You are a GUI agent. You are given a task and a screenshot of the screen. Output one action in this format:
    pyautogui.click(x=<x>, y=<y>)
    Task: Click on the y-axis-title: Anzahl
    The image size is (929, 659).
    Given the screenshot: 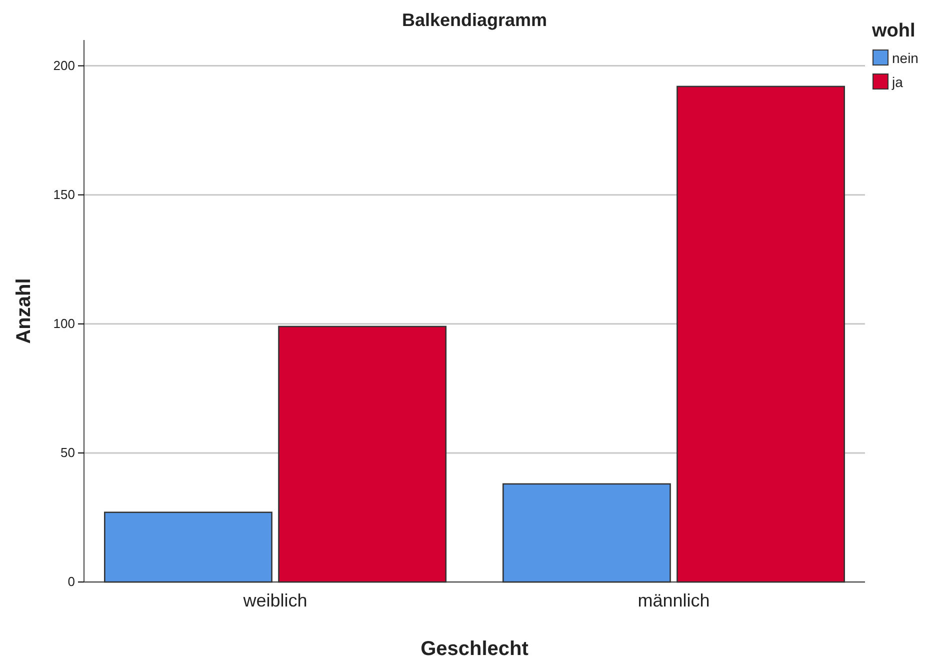 What is the action you would take?
    pyautogui.click(x=24, y=311)
    